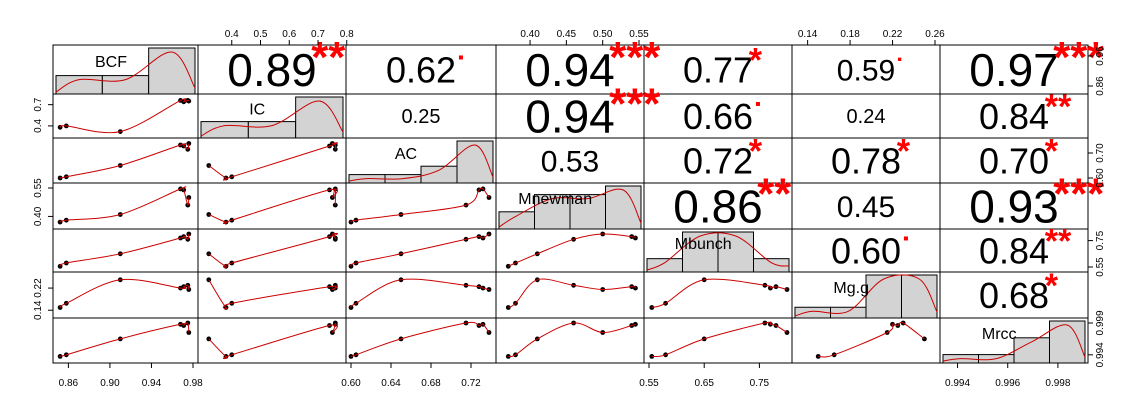 The image size is (1141, 414). Describe the element at coordinates (1014, 295) in the screenshot. I see `correlation-value-5-6: 0.68` at that location.